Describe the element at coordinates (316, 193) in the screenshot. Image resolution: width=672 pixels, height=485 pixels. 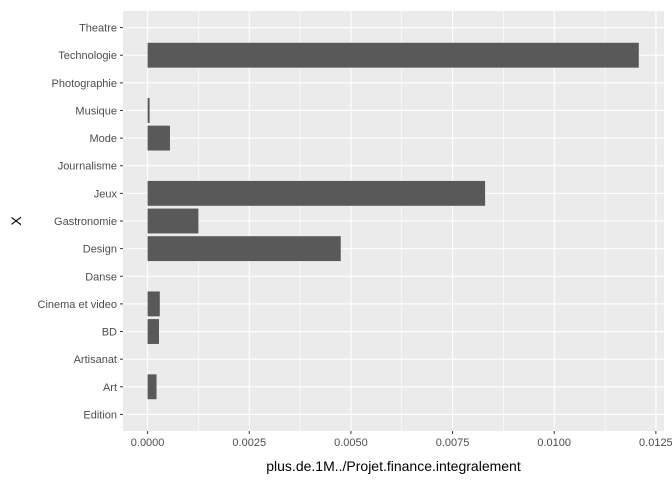
I see `bar-jeux` at that location.